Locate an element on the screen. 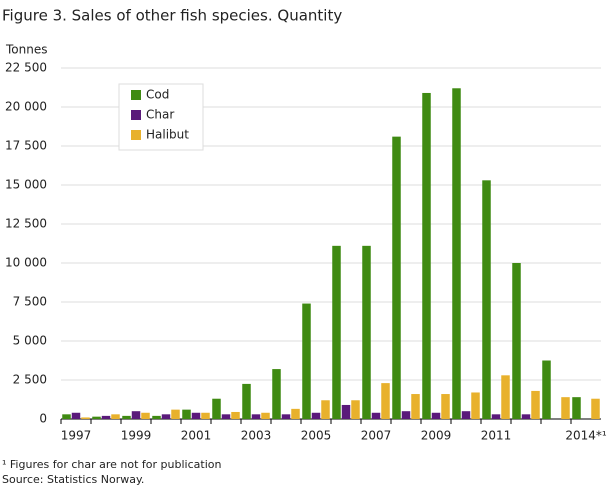 Image resolution: width=610 pixels, height=489 pixels. y-tick-label: 20 000 is located at coordinates (26, 107).